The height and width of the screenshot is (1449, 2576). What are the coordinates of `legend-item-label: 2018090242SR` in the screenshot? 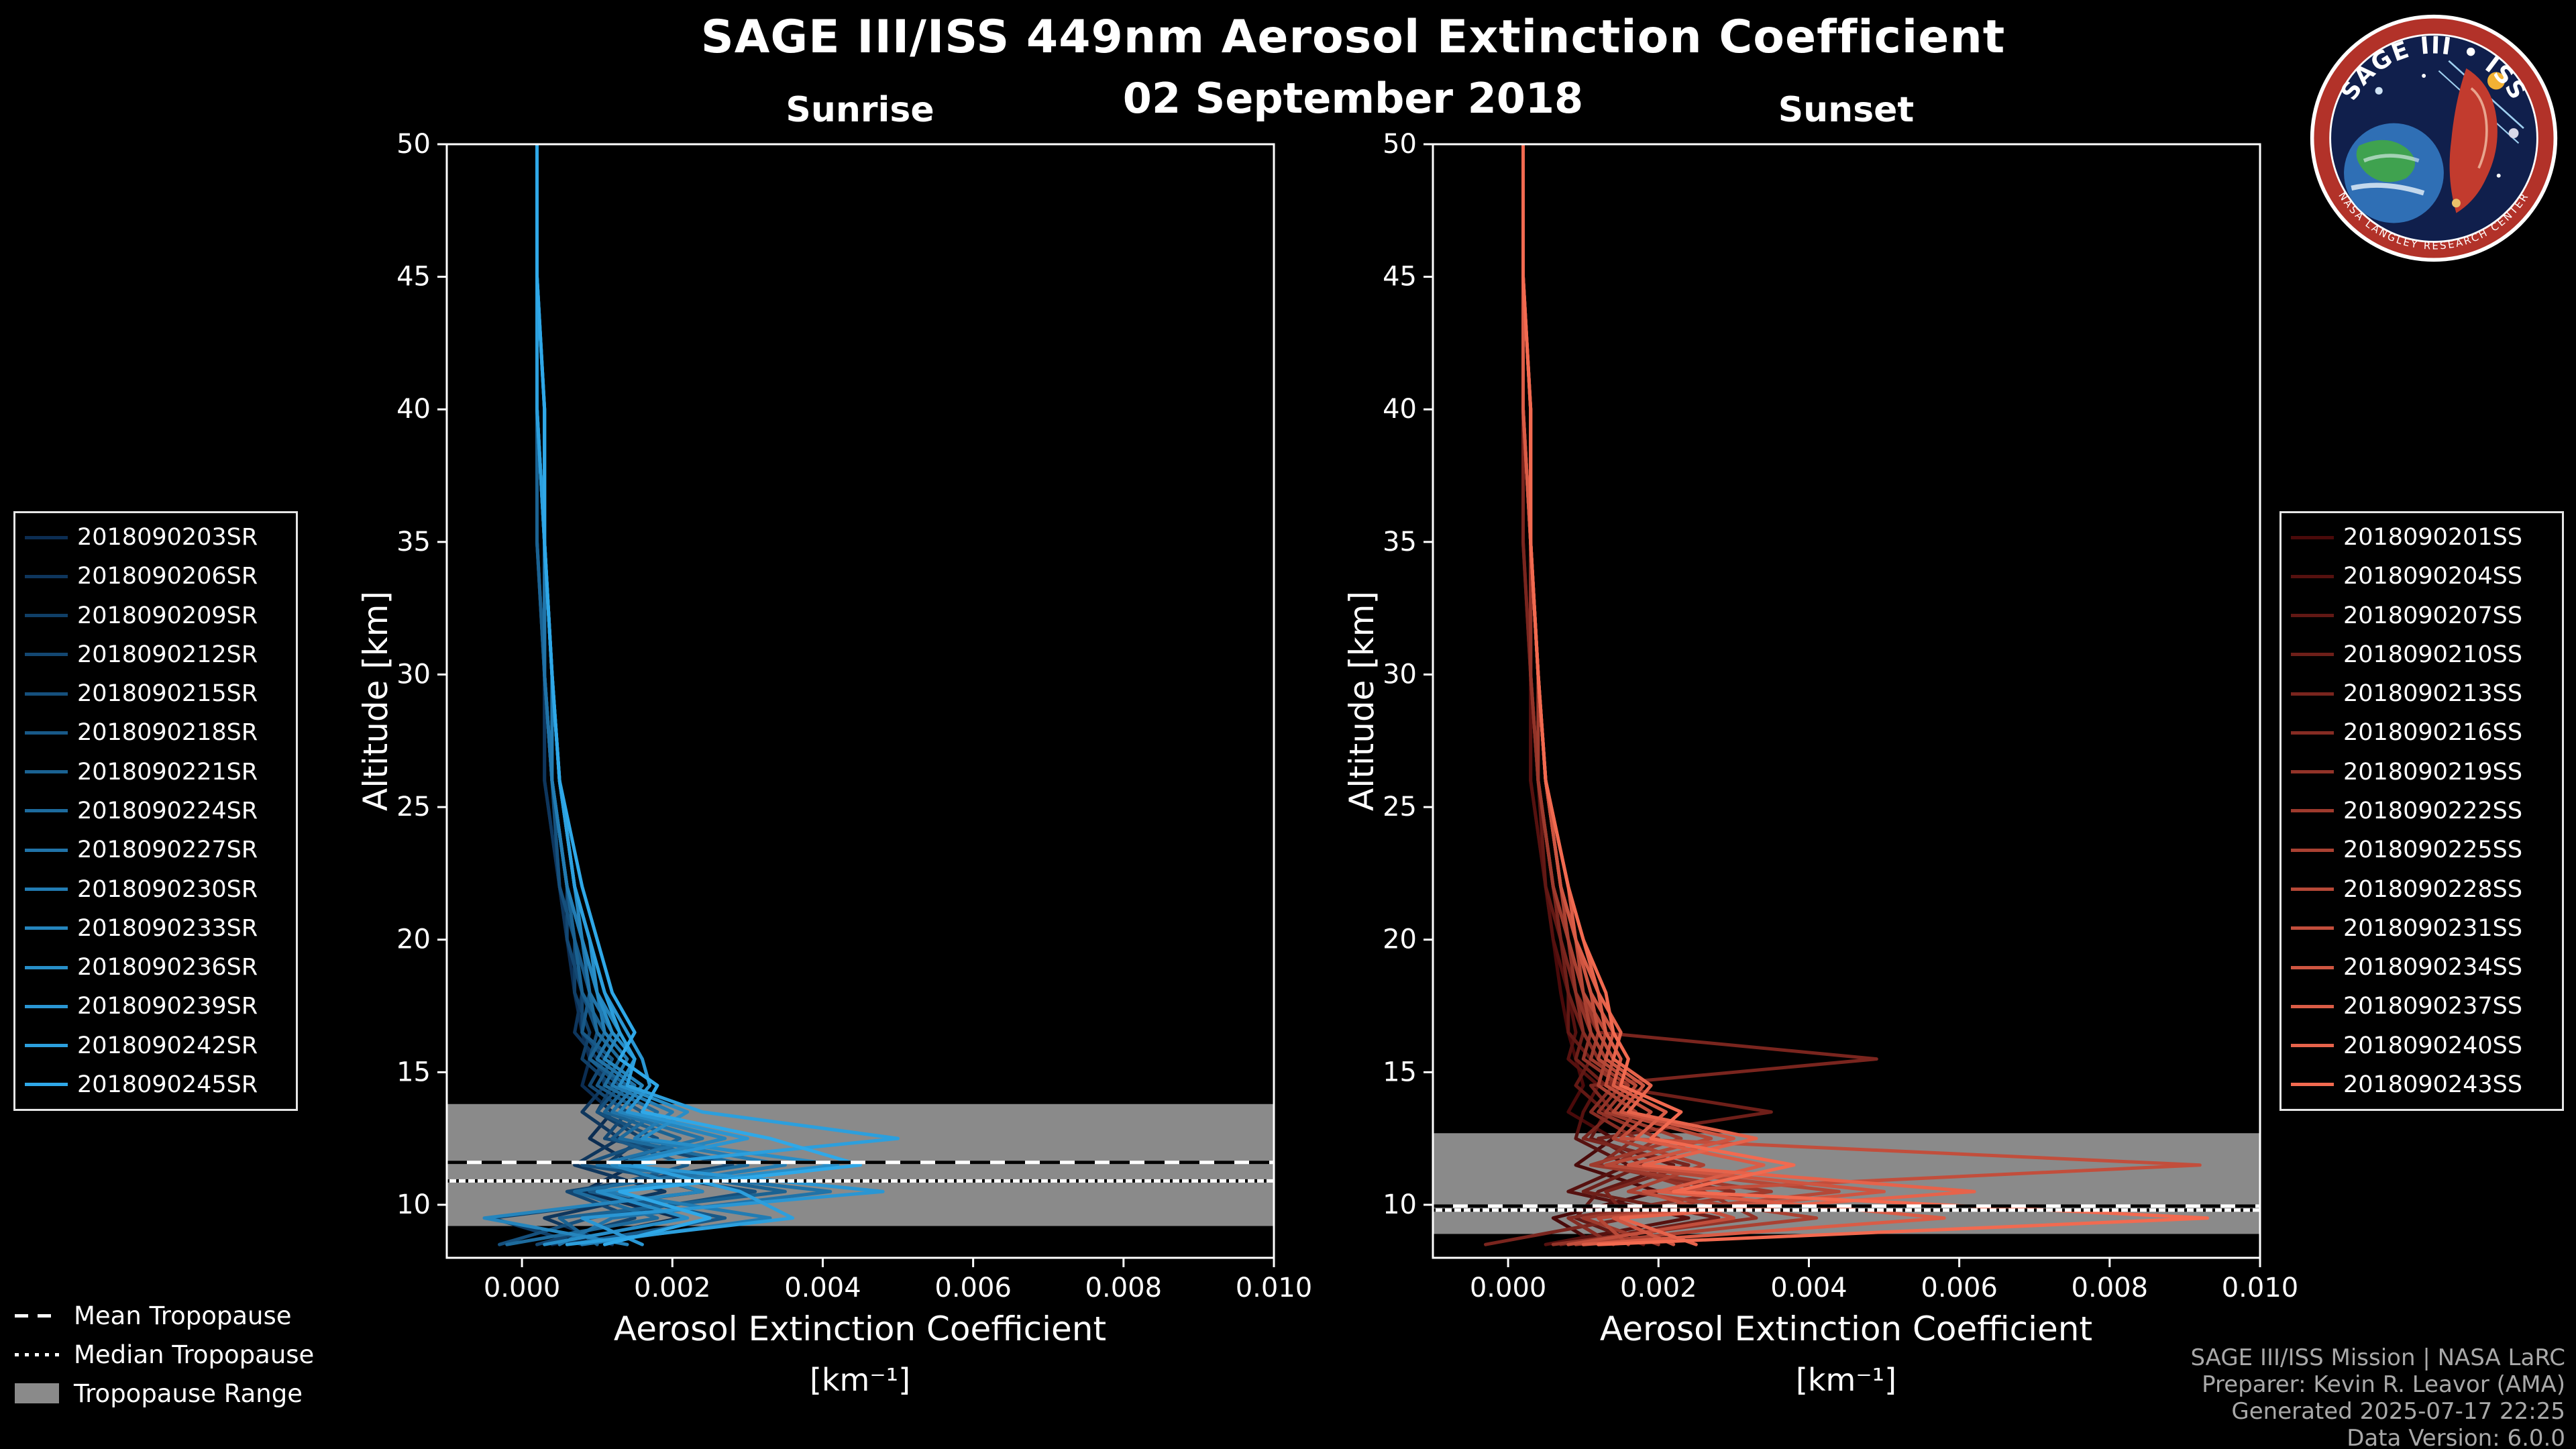 It's located at (167, 1045).